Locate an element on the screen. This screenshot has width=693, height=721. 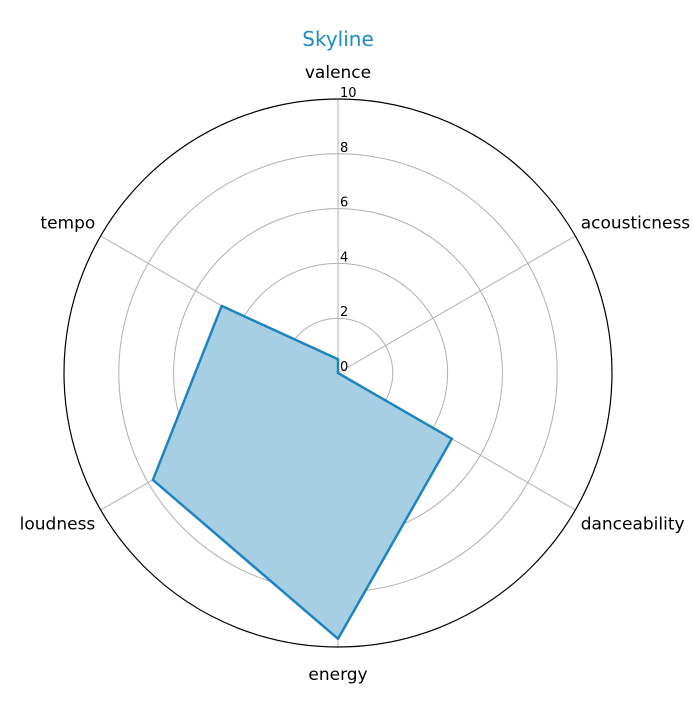
data-point-loudness is located at coordinates (153, 480).